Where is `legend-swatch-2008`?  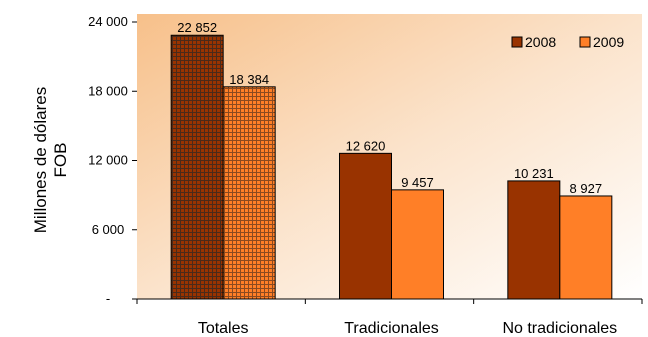
legend-swatch-2008 is located at coordinates (517, 42).